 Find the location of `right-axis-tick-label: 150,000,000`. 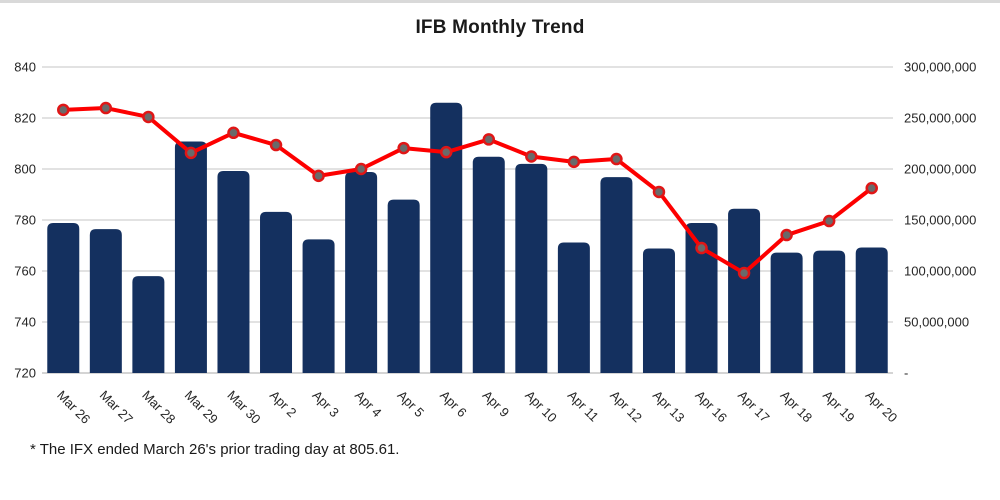

right-axis-tick-label: 150,000,000 is located at coordinates (940, 220).